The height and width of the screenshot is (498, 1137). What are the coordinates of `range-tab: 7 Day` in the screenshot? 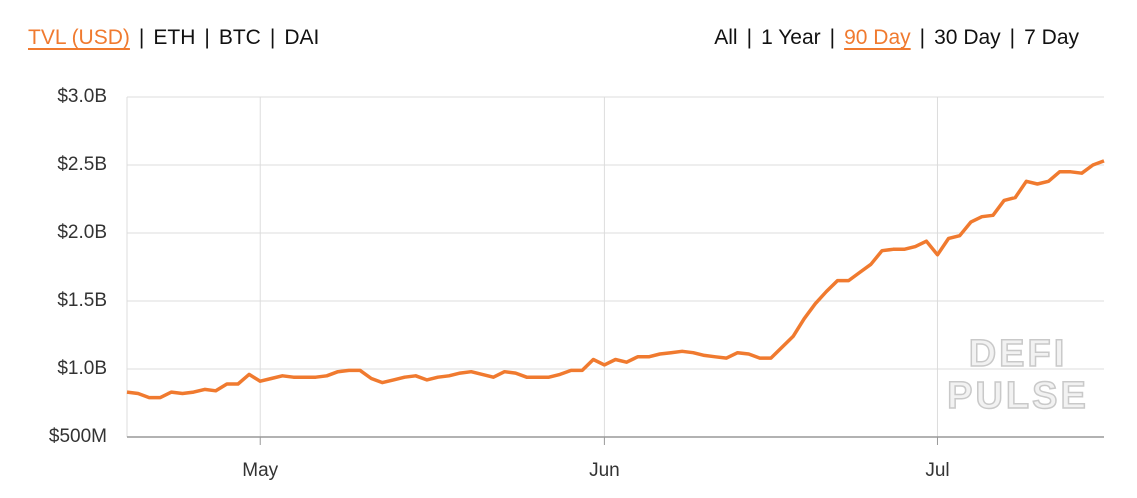 It's located at (1051, 37).